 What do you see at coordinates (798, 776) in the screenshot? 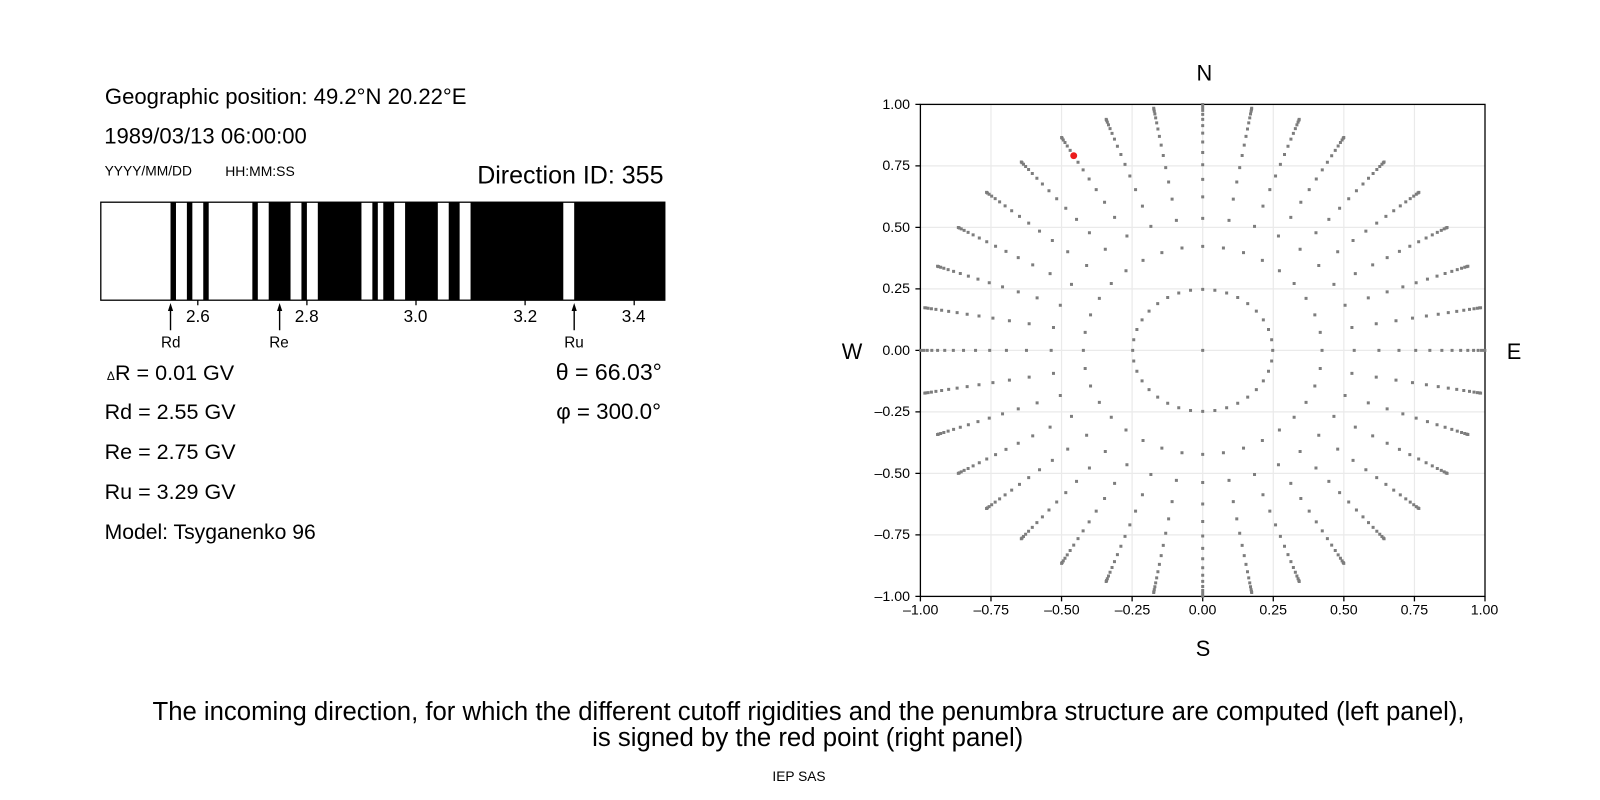
I see `svg-text: IEP SAS` at bounding box center [798, 776].